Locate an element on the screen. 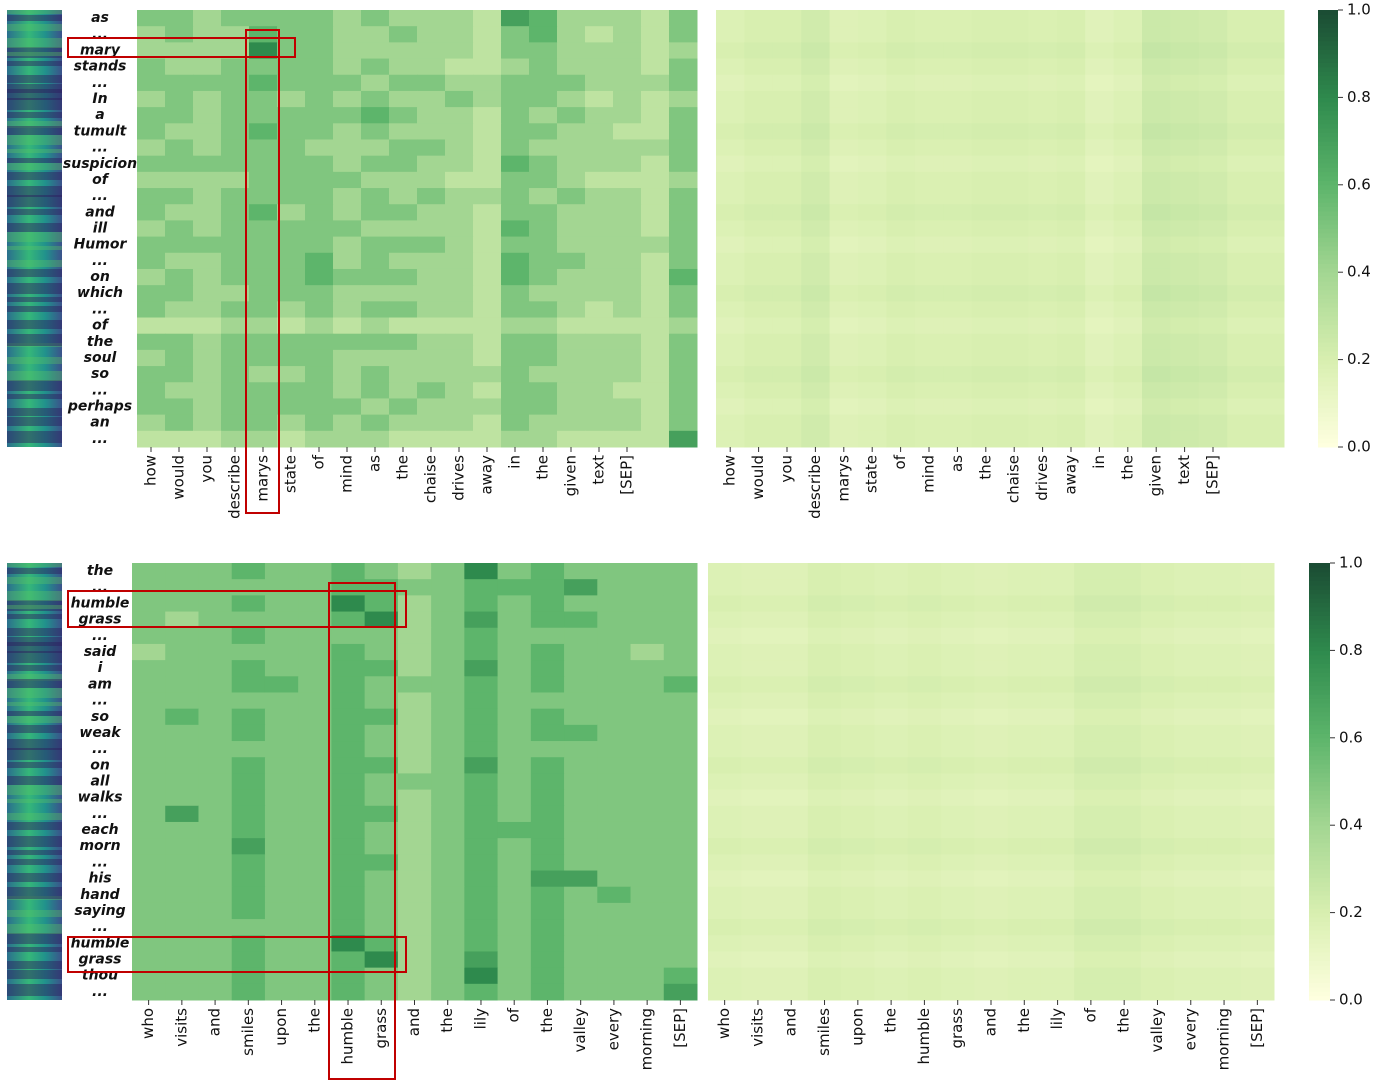 The height and width of the screenshot is (1080, 1398). y-tick-label: grass is located at coordinates (99, 960).